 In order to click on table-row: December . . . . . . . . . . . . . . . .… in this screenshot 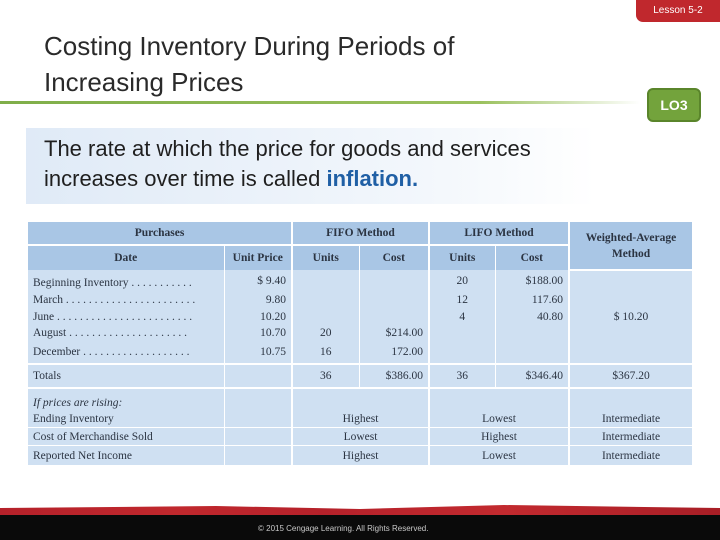, I will do `click(360, 352)`.